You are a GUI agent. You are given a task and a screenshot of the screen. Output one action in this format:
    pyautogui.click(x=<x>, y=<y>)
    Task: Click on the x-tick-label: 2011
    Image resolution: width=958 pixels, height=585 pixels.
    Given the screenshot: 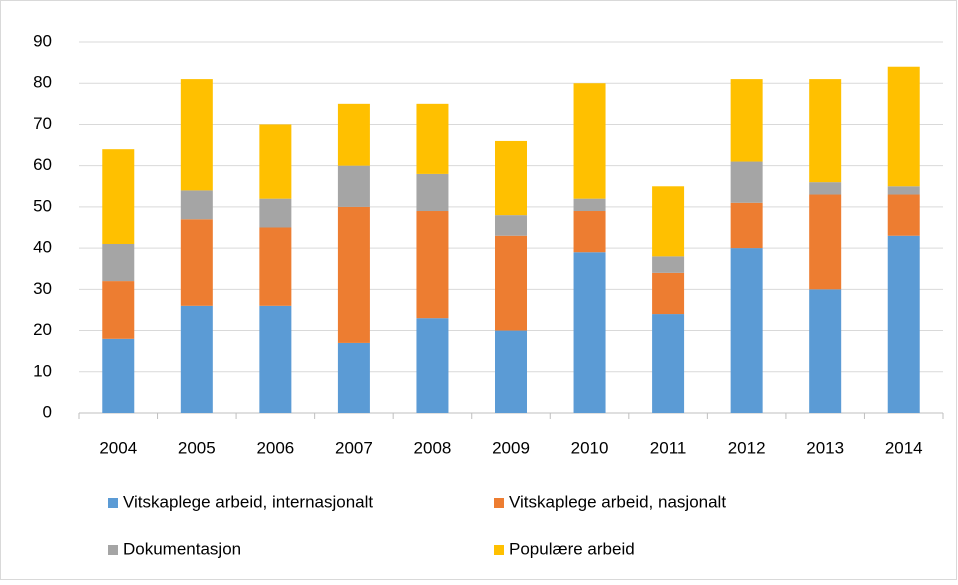 What is the action you would take?
    pyautogui.click(x=668, y=447)
    